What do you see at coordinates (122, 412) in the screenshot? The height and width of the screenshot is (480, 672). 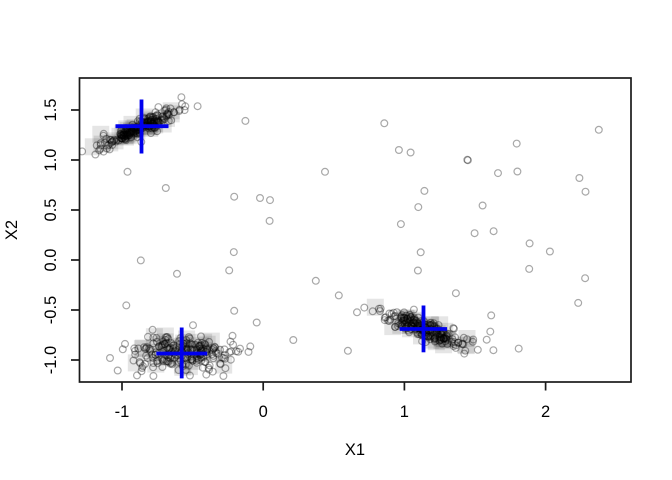 I see `svg-text: -1` at bounding box center [122, 412].